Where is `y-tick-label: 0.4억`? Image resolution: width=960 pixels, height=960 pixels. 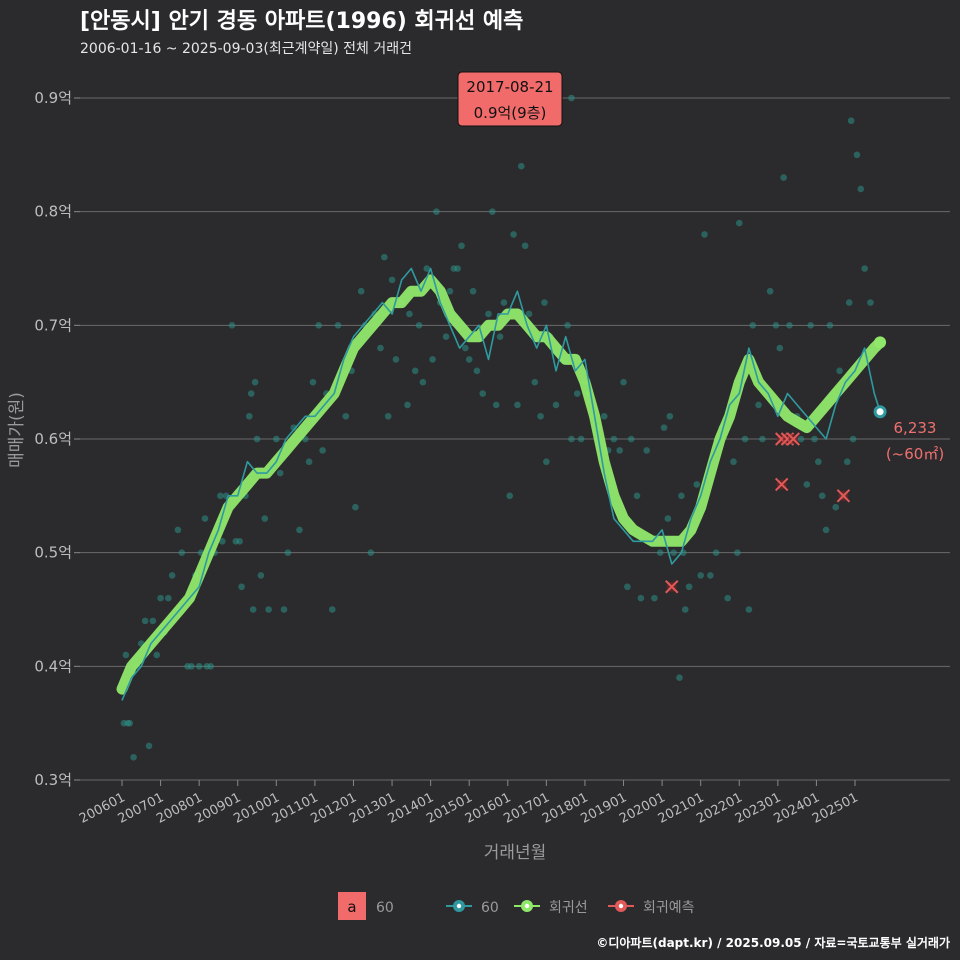 y-tick-label: 0.4억 is located at coordinates (53, 666).